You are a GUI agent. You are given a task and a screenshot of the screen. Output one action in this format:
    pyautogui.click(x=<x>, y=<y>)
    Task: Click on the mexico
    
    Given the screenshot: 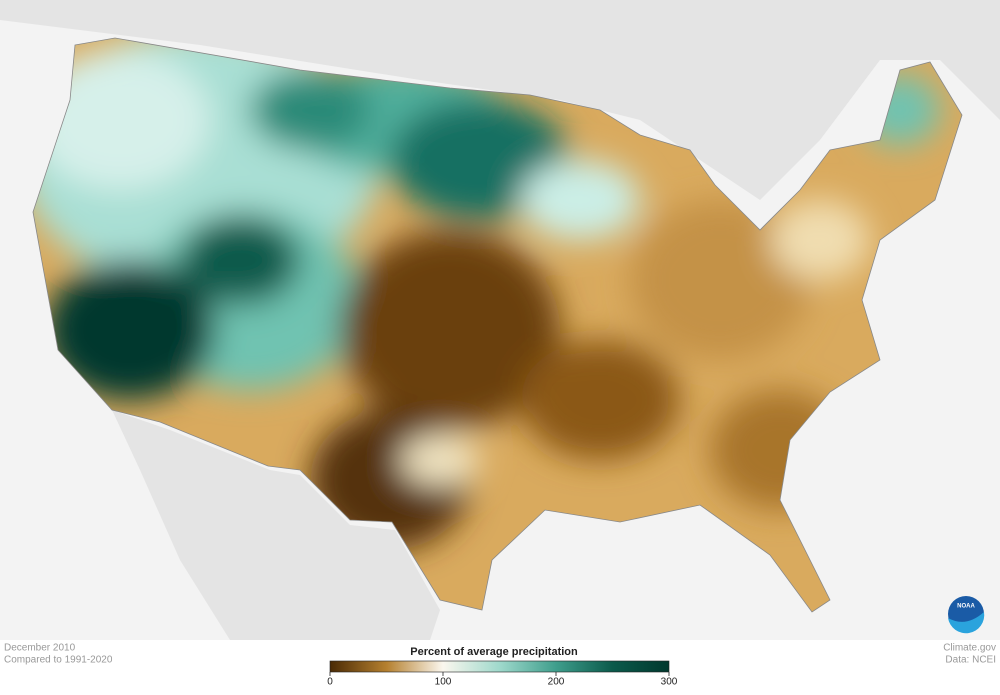 What is the action you would take?
    pyautogui.click(x=276, y=525)
    